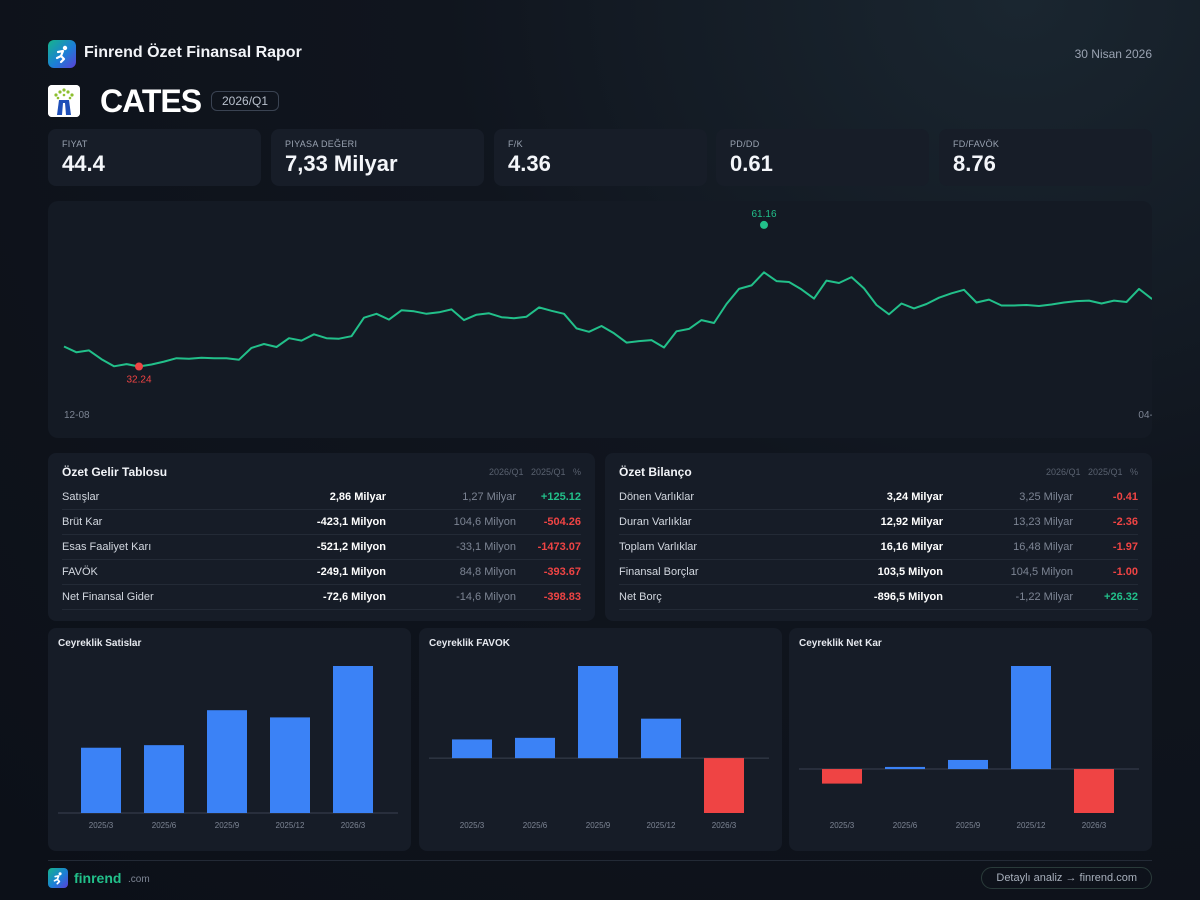 The width and height of the screenshot is (1200, 900). Describe the element at coordinates (656, 497) in the screenshot. I see `row-name: Dönen Varlıklar` at that location.